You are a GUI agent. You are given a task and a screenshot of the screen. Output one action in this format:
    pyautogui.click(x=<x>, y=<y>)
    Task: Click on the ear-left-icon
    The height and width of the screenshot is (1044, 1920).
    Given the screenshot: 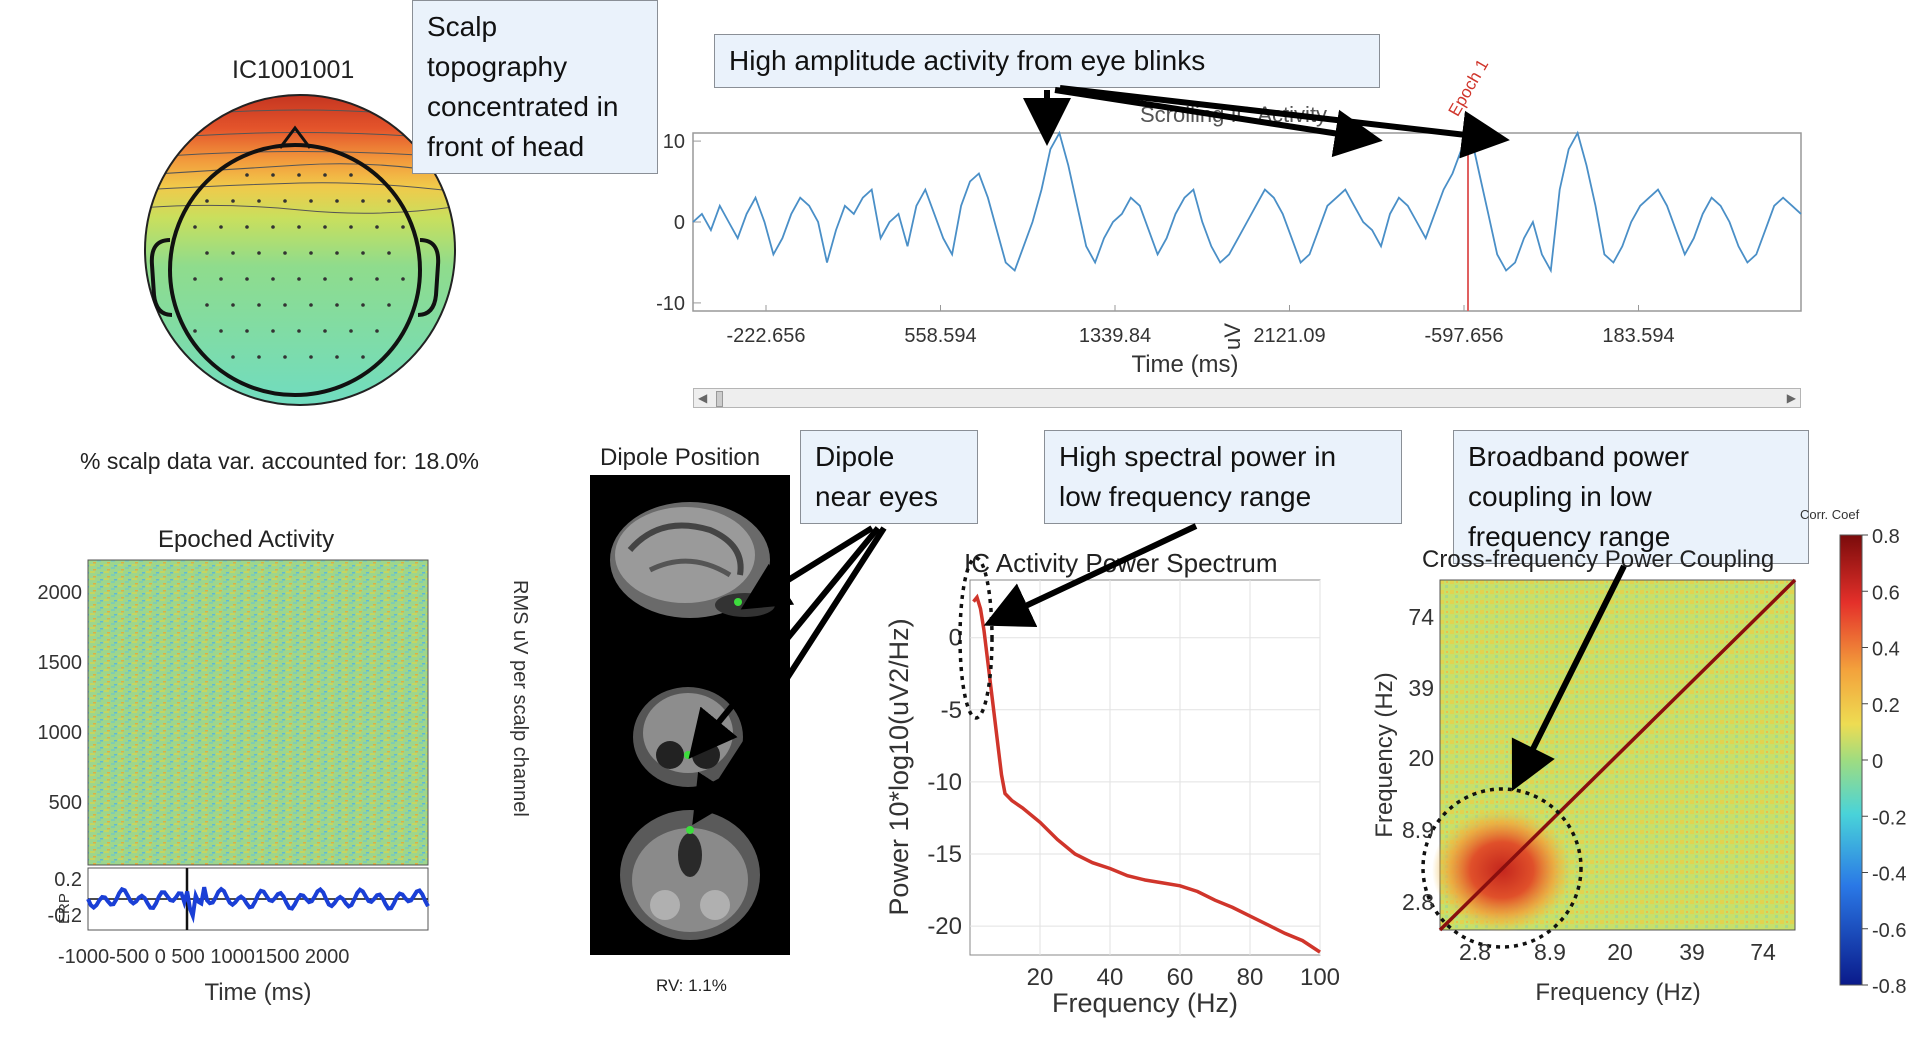 What is the action you would take?
    pyautogui.click(x=161, y=277)
    